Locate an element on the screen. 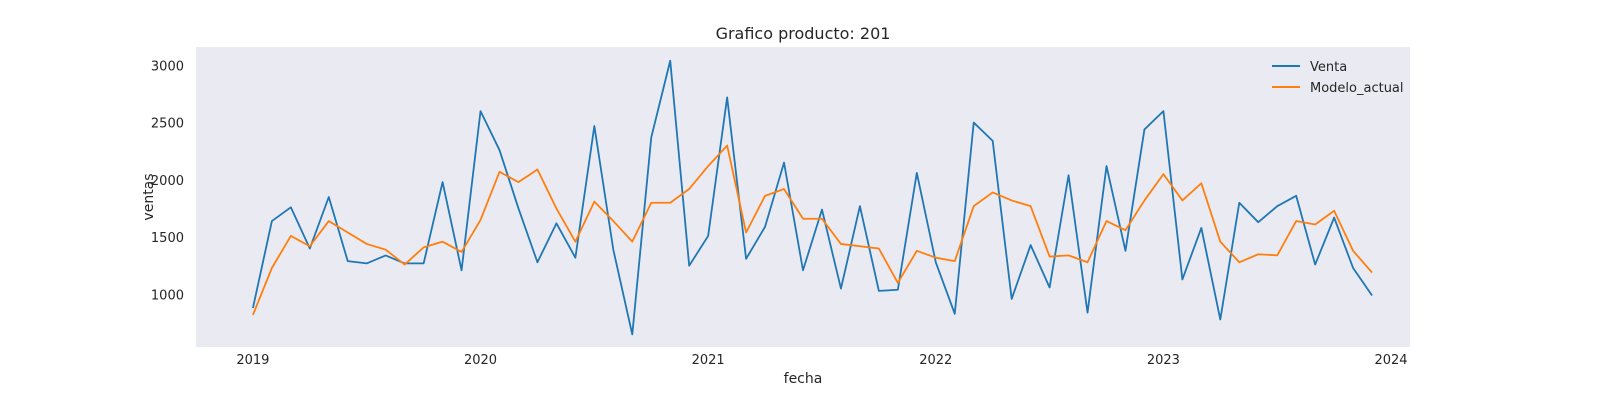 The height and width of the screenshot is (400, 1600). y-tick-label: 1500 is located at coordinates (167, 238).